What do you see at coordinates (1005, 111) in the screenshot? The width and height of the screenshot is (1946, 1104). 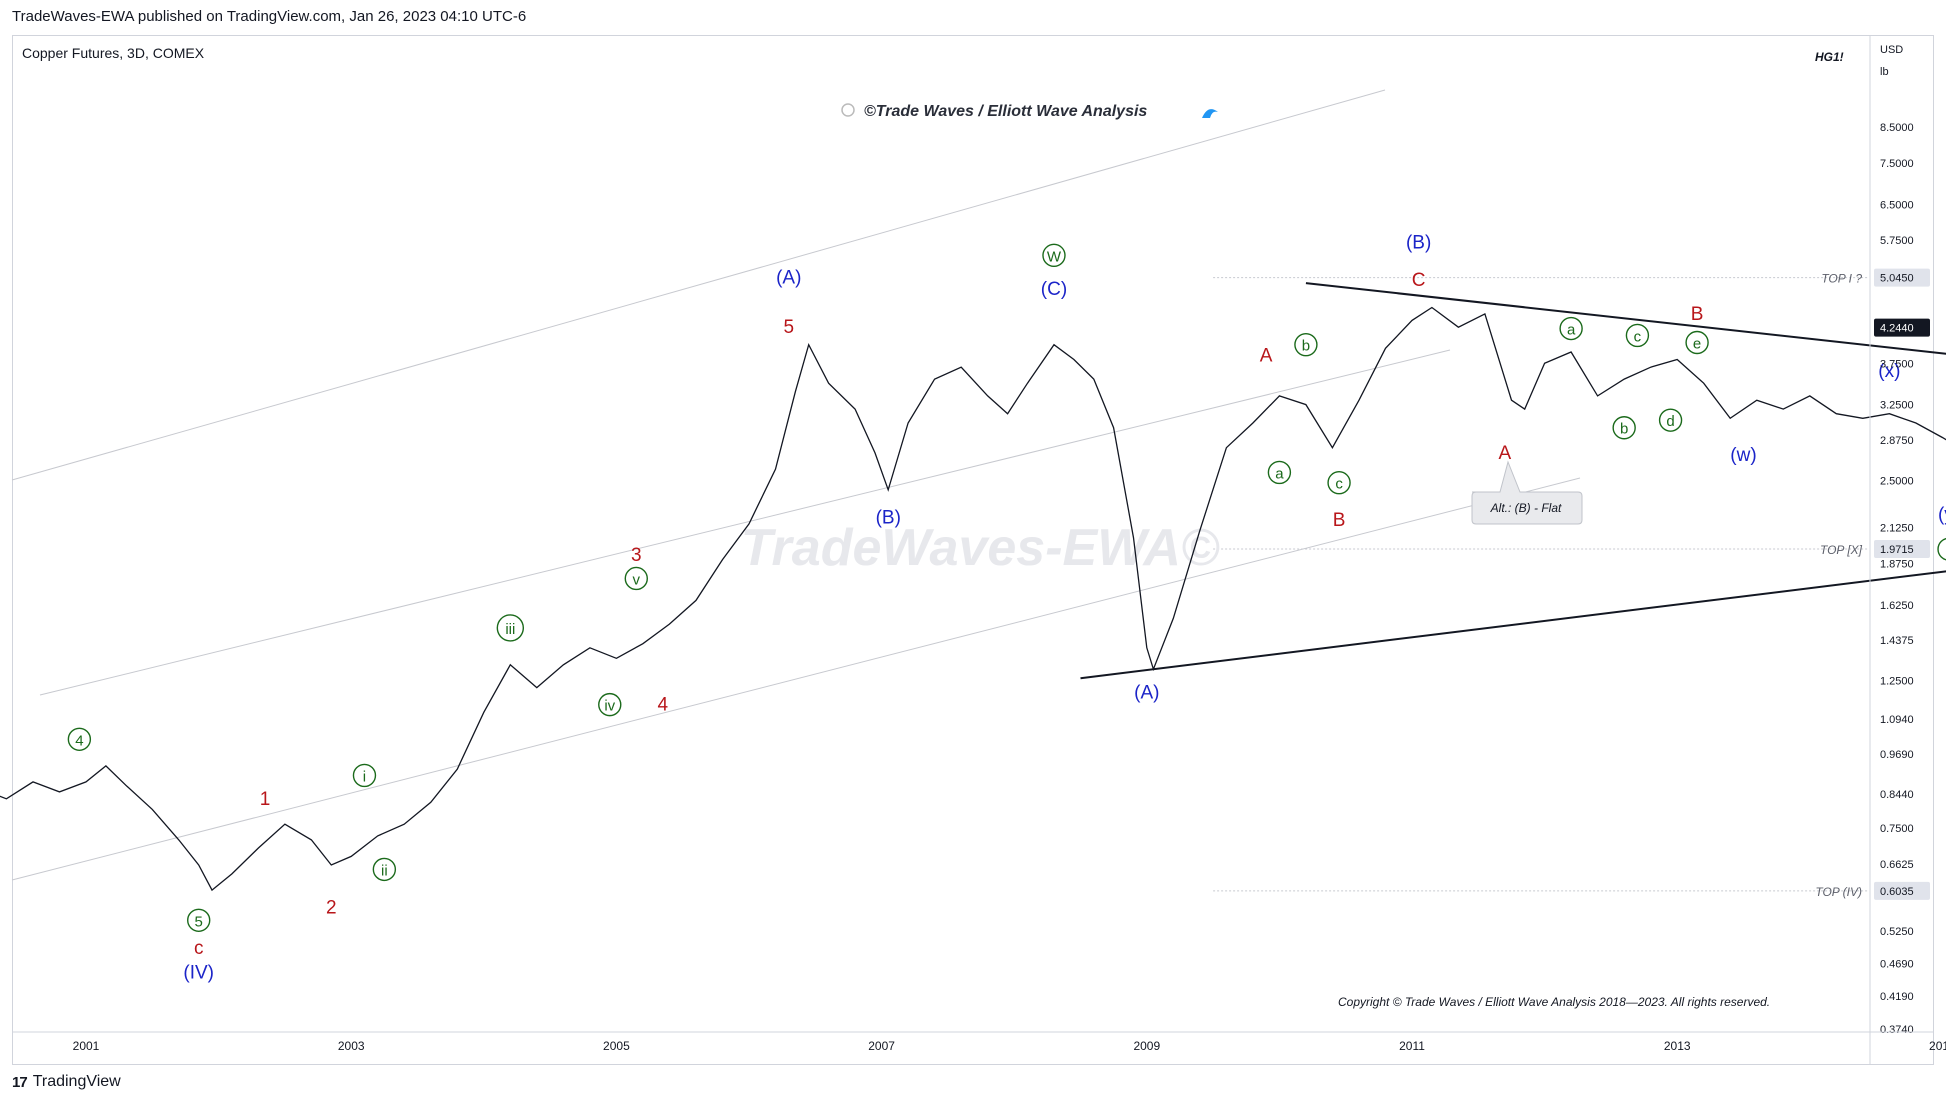 I see `watermark-top: ©Trade Waves / Elliott Wave Analysis` at bounding box center [1005, 111].